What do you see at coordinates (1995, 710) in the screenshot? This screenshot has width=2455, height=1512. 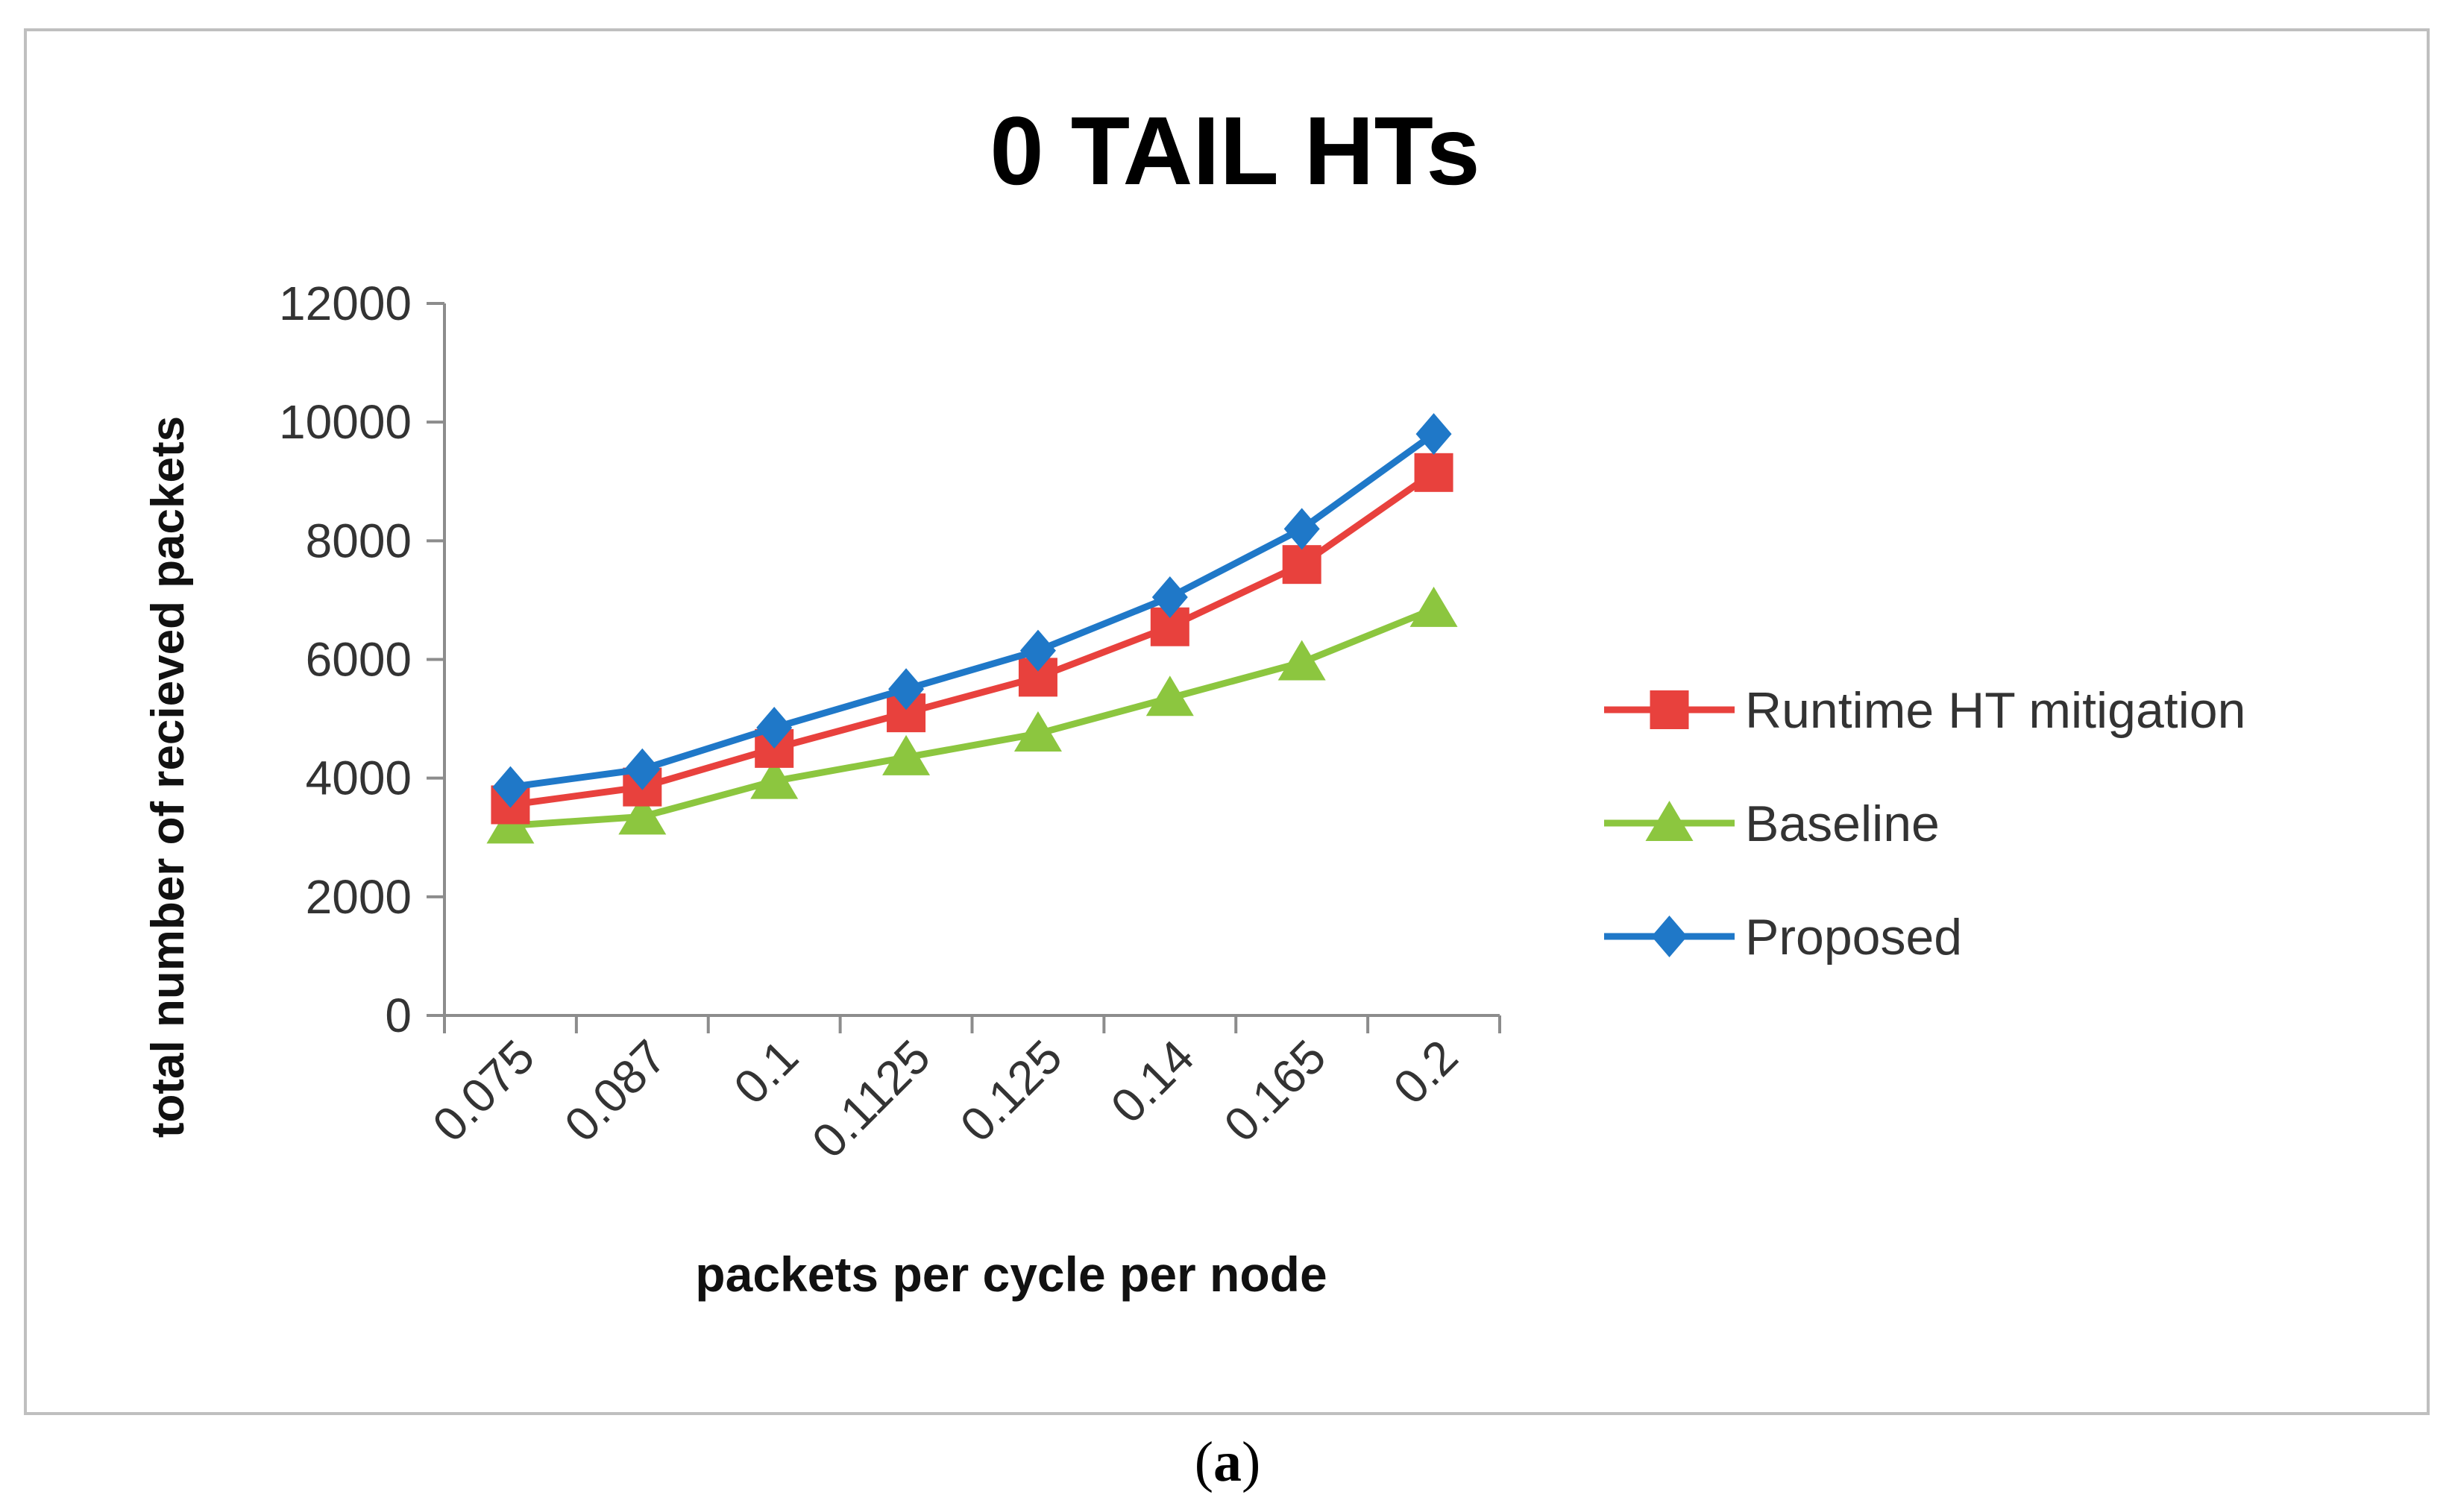 I see `legend-label: Runtime HT mitigation` at bounding box center [1995, 710].